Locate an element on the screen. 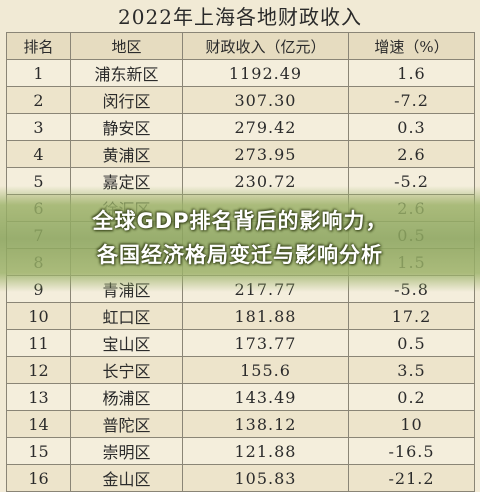  cell-district: 虹口区 is located at coordinates (126, 316).